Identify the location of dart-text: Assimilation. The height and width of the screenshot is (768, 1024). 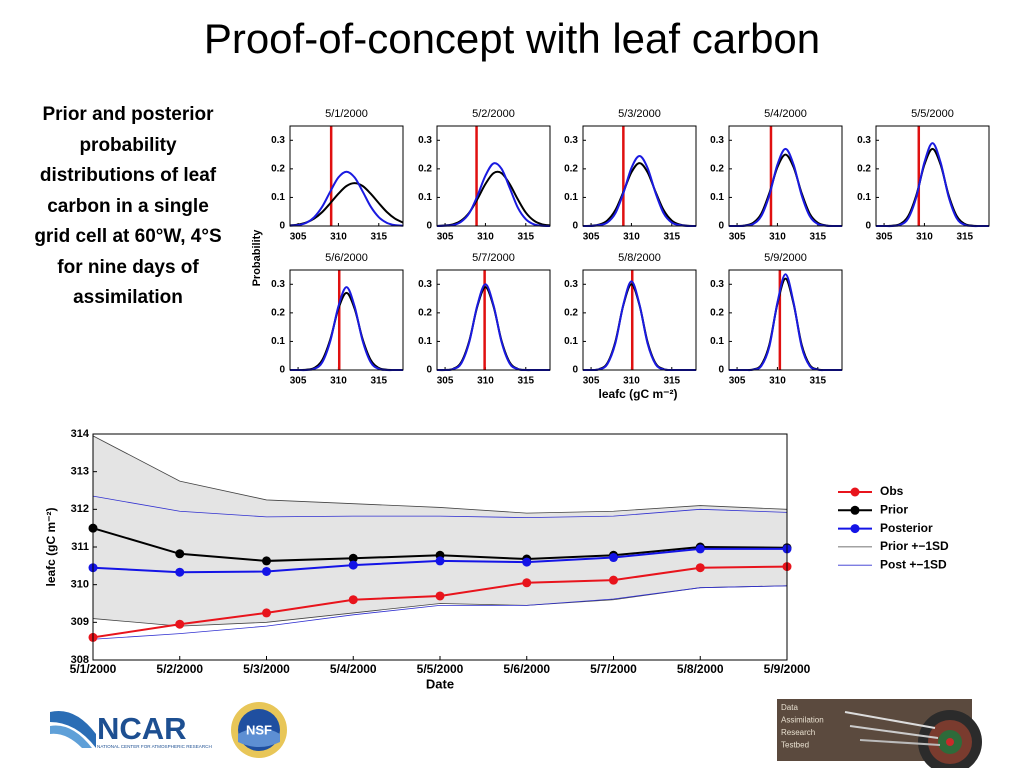
(802, 720).